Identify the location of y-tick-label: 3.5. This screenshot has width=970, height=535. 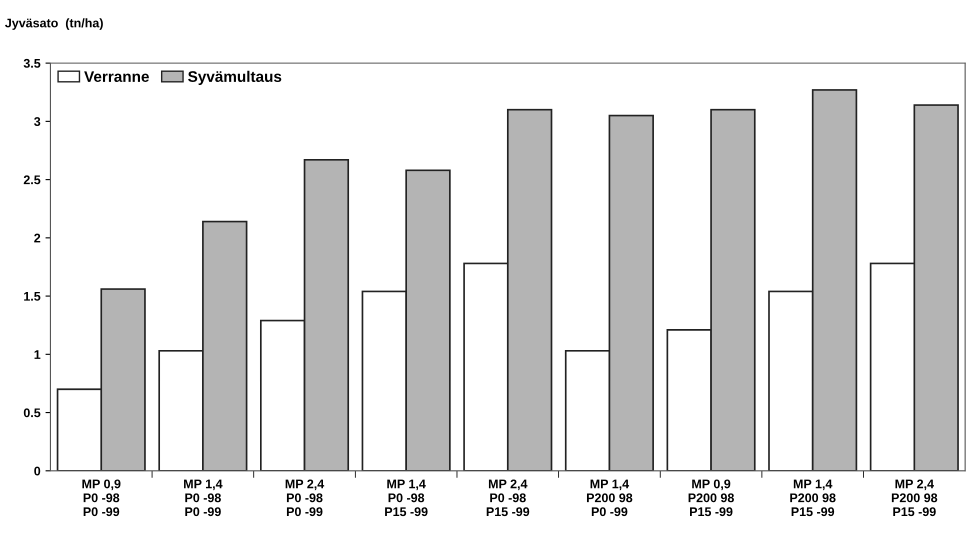
(32, 63).